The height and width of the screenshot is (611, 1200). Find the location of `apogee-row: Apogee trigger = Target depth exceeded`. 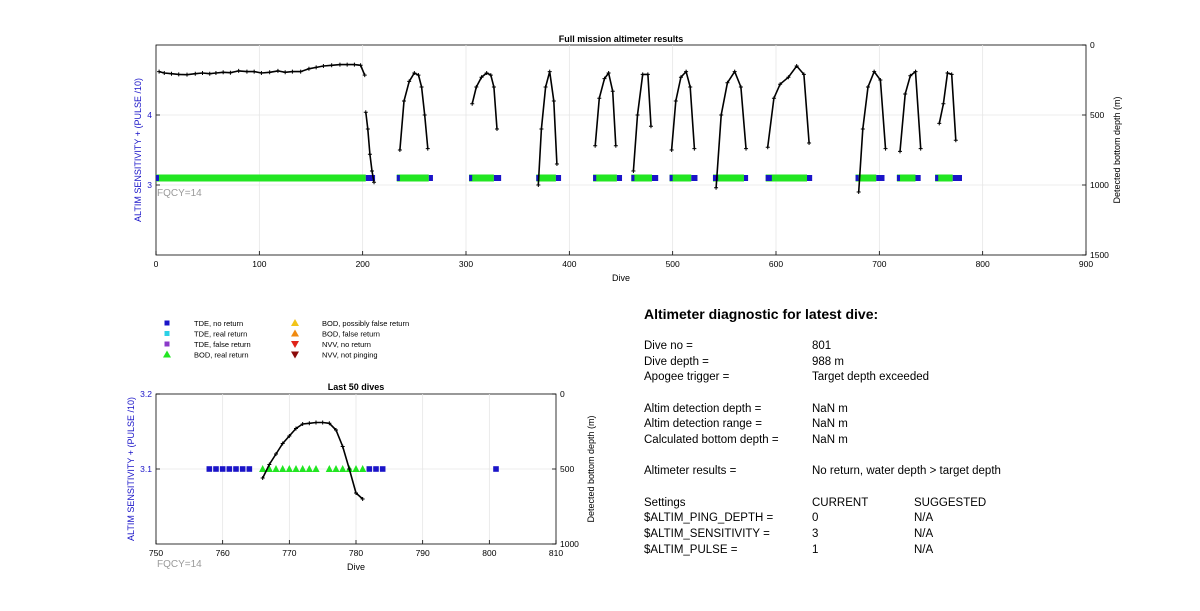

apogee-row: Apogee trigger = Target depth exceeded is located at coordinates (904, 377).